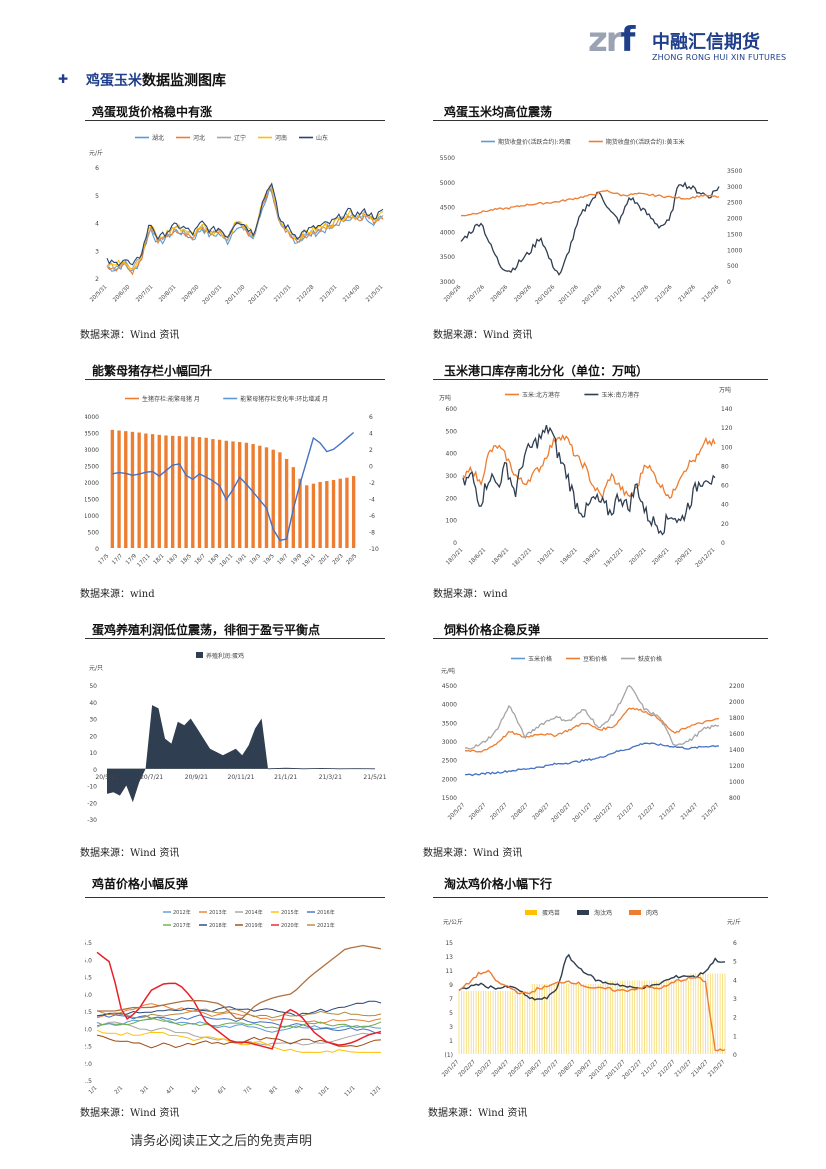 The width and height of the screenshot is (826, 1169). I want to click on y-tick-right: -8, so click(372, 533).